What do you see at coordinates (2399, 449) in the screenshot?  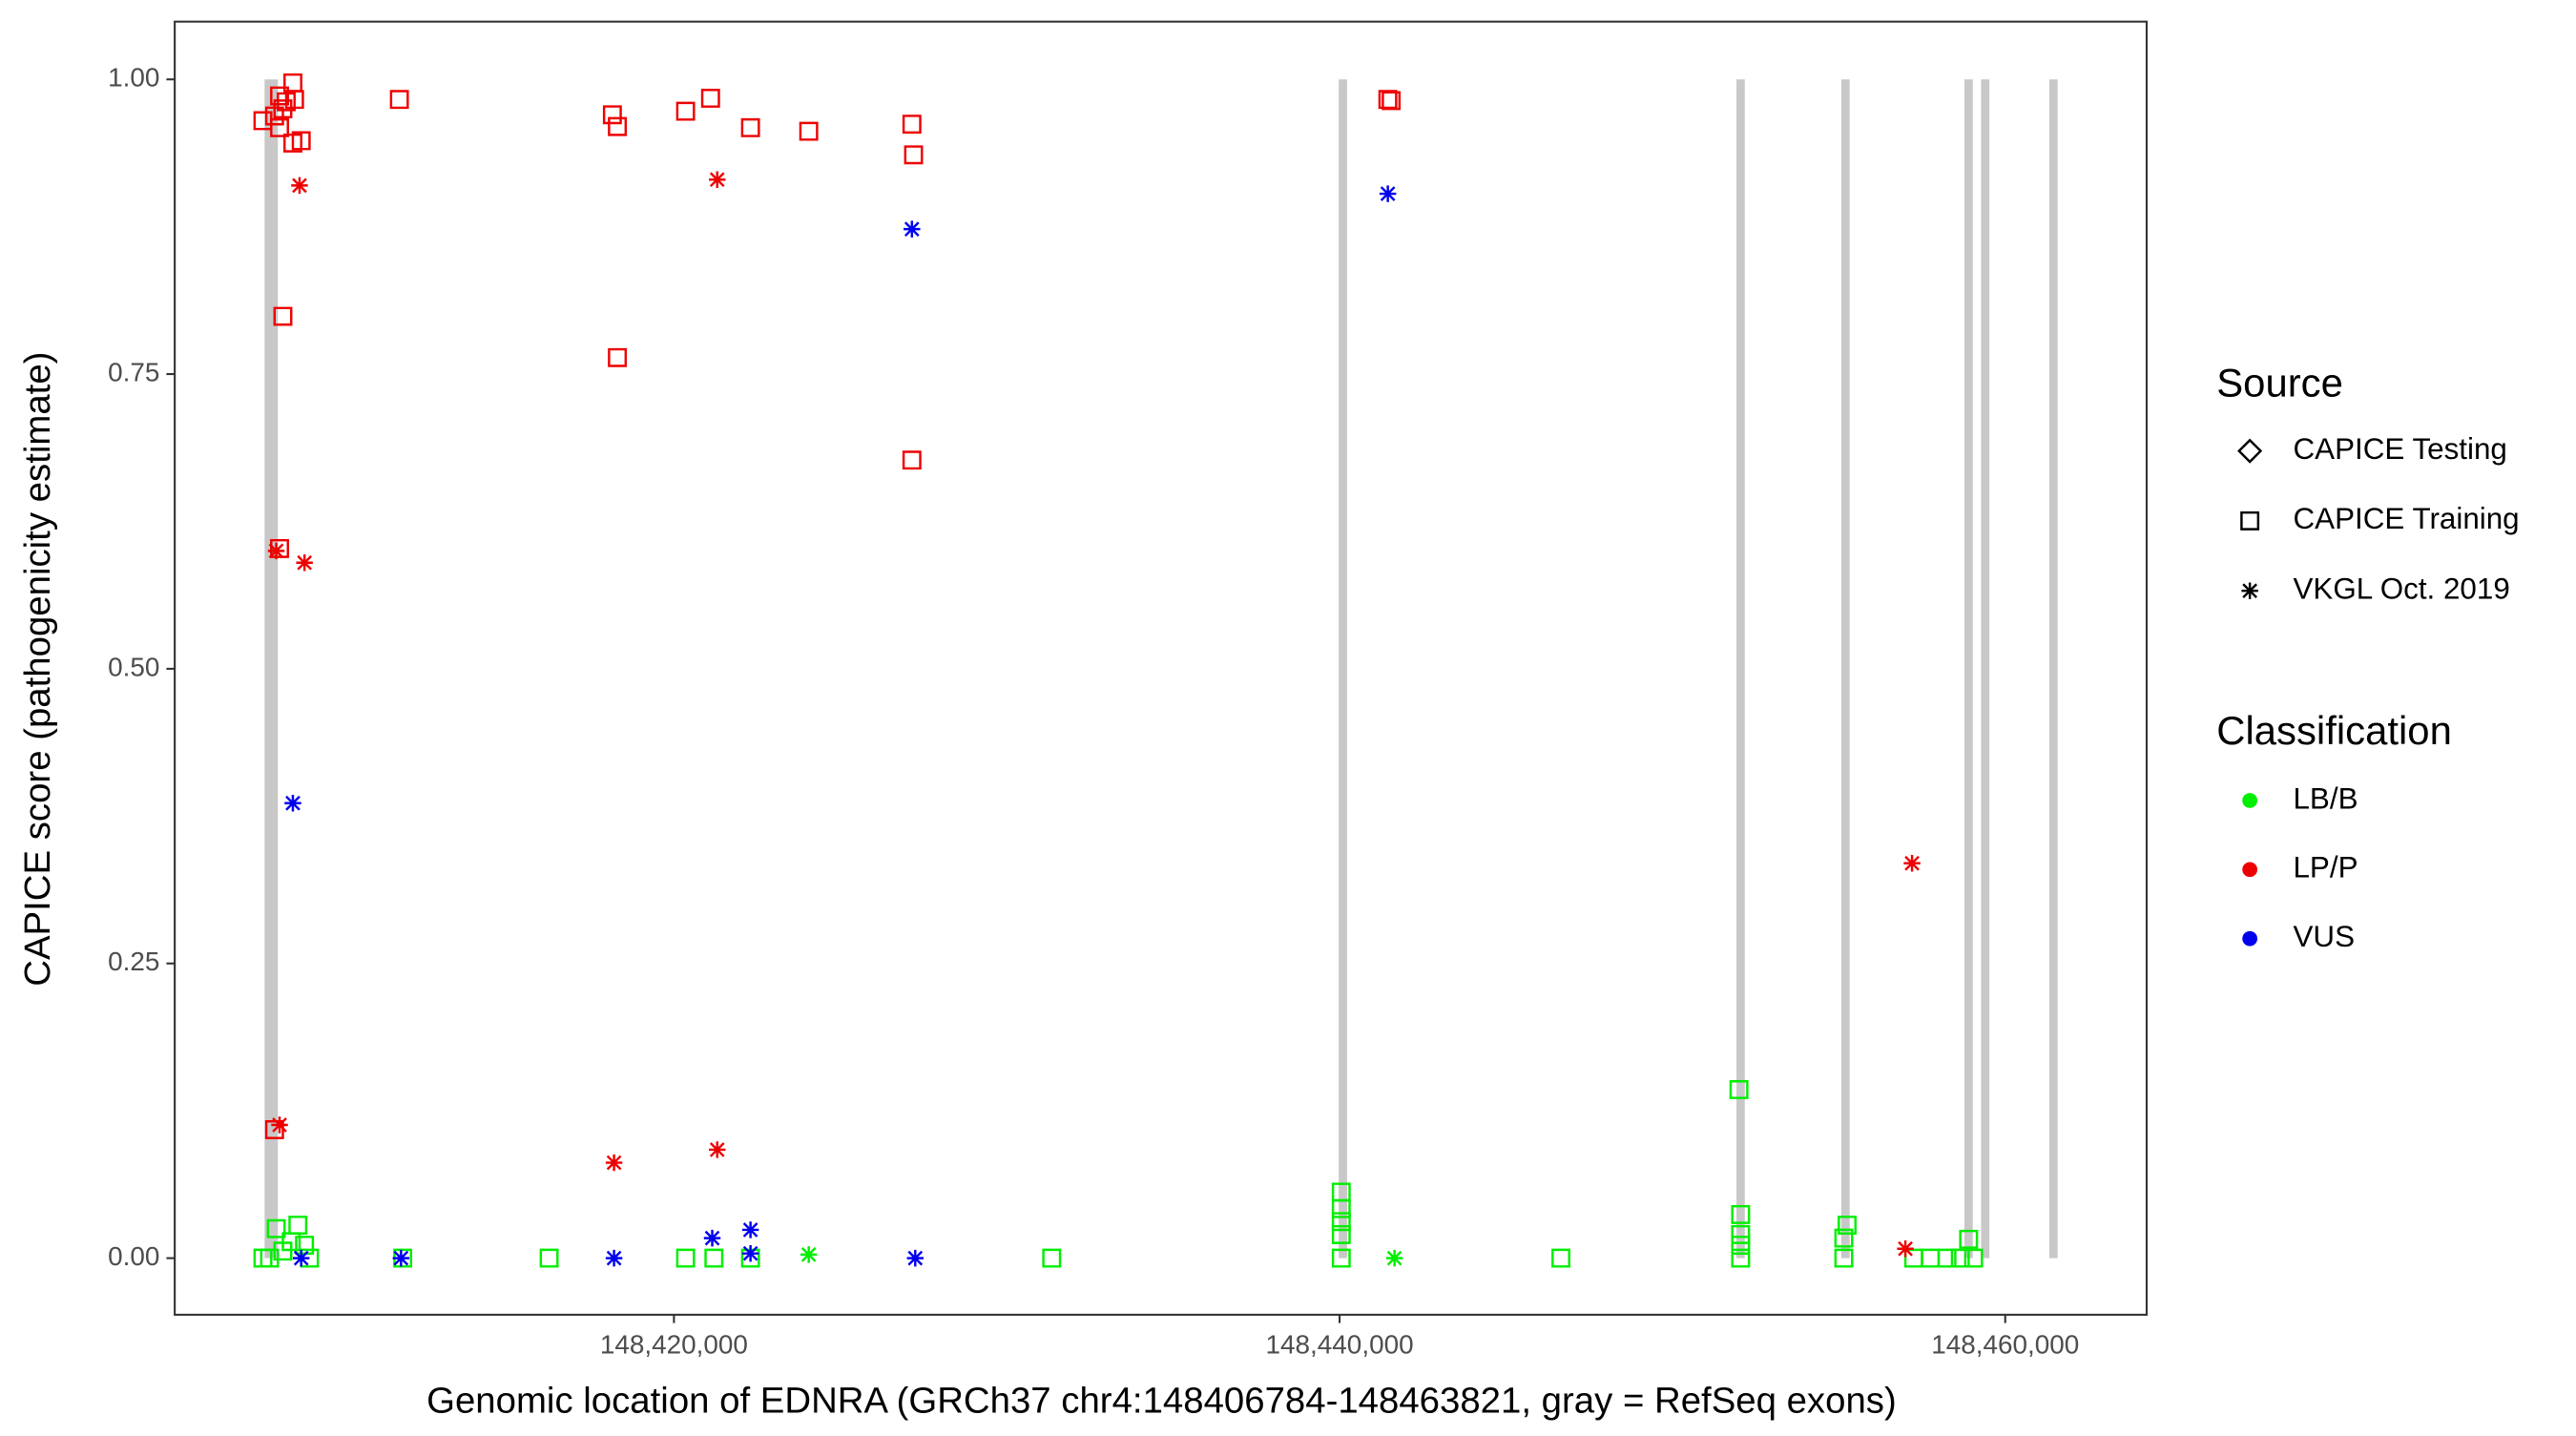 I see `legend-label: CAPICE Testing` at bounding box center [2399, 449].